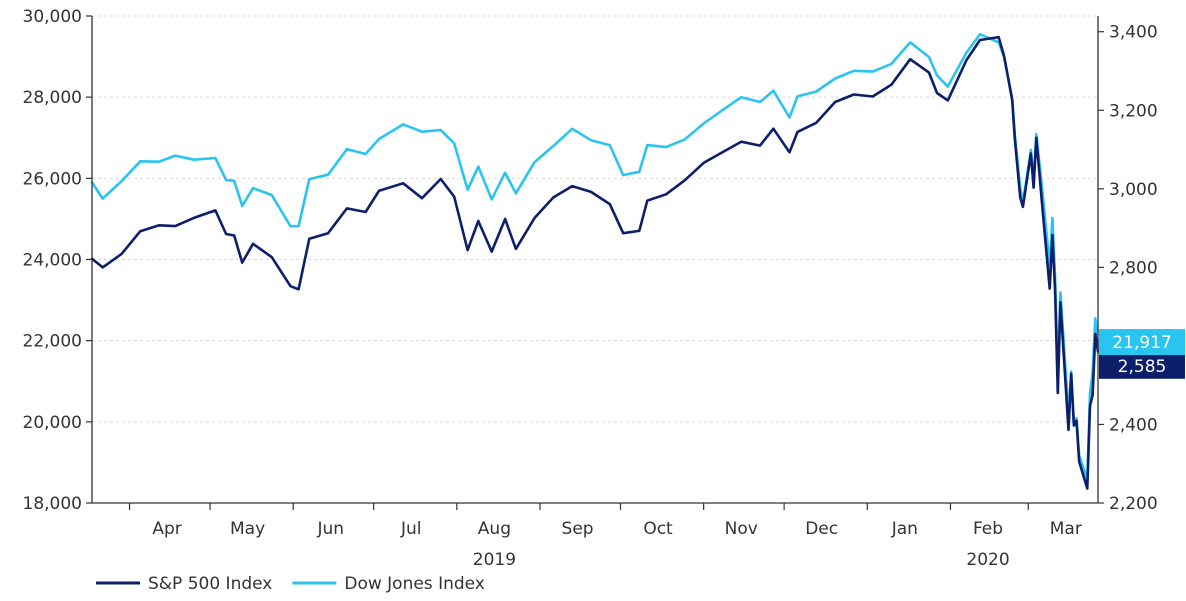  What do you see at coordinates (290, 584) in the screenshot?
I see `legend: S&P 500 Index Dow Jones Index` at bounding box center [290, 584].